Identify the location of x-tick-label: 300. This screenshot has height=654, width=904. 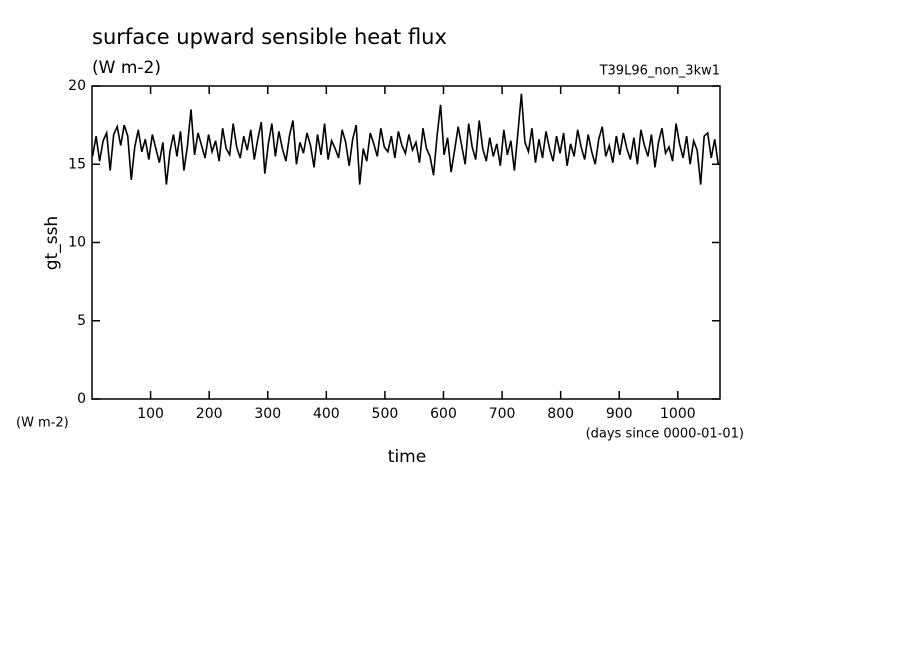
(267, 414).